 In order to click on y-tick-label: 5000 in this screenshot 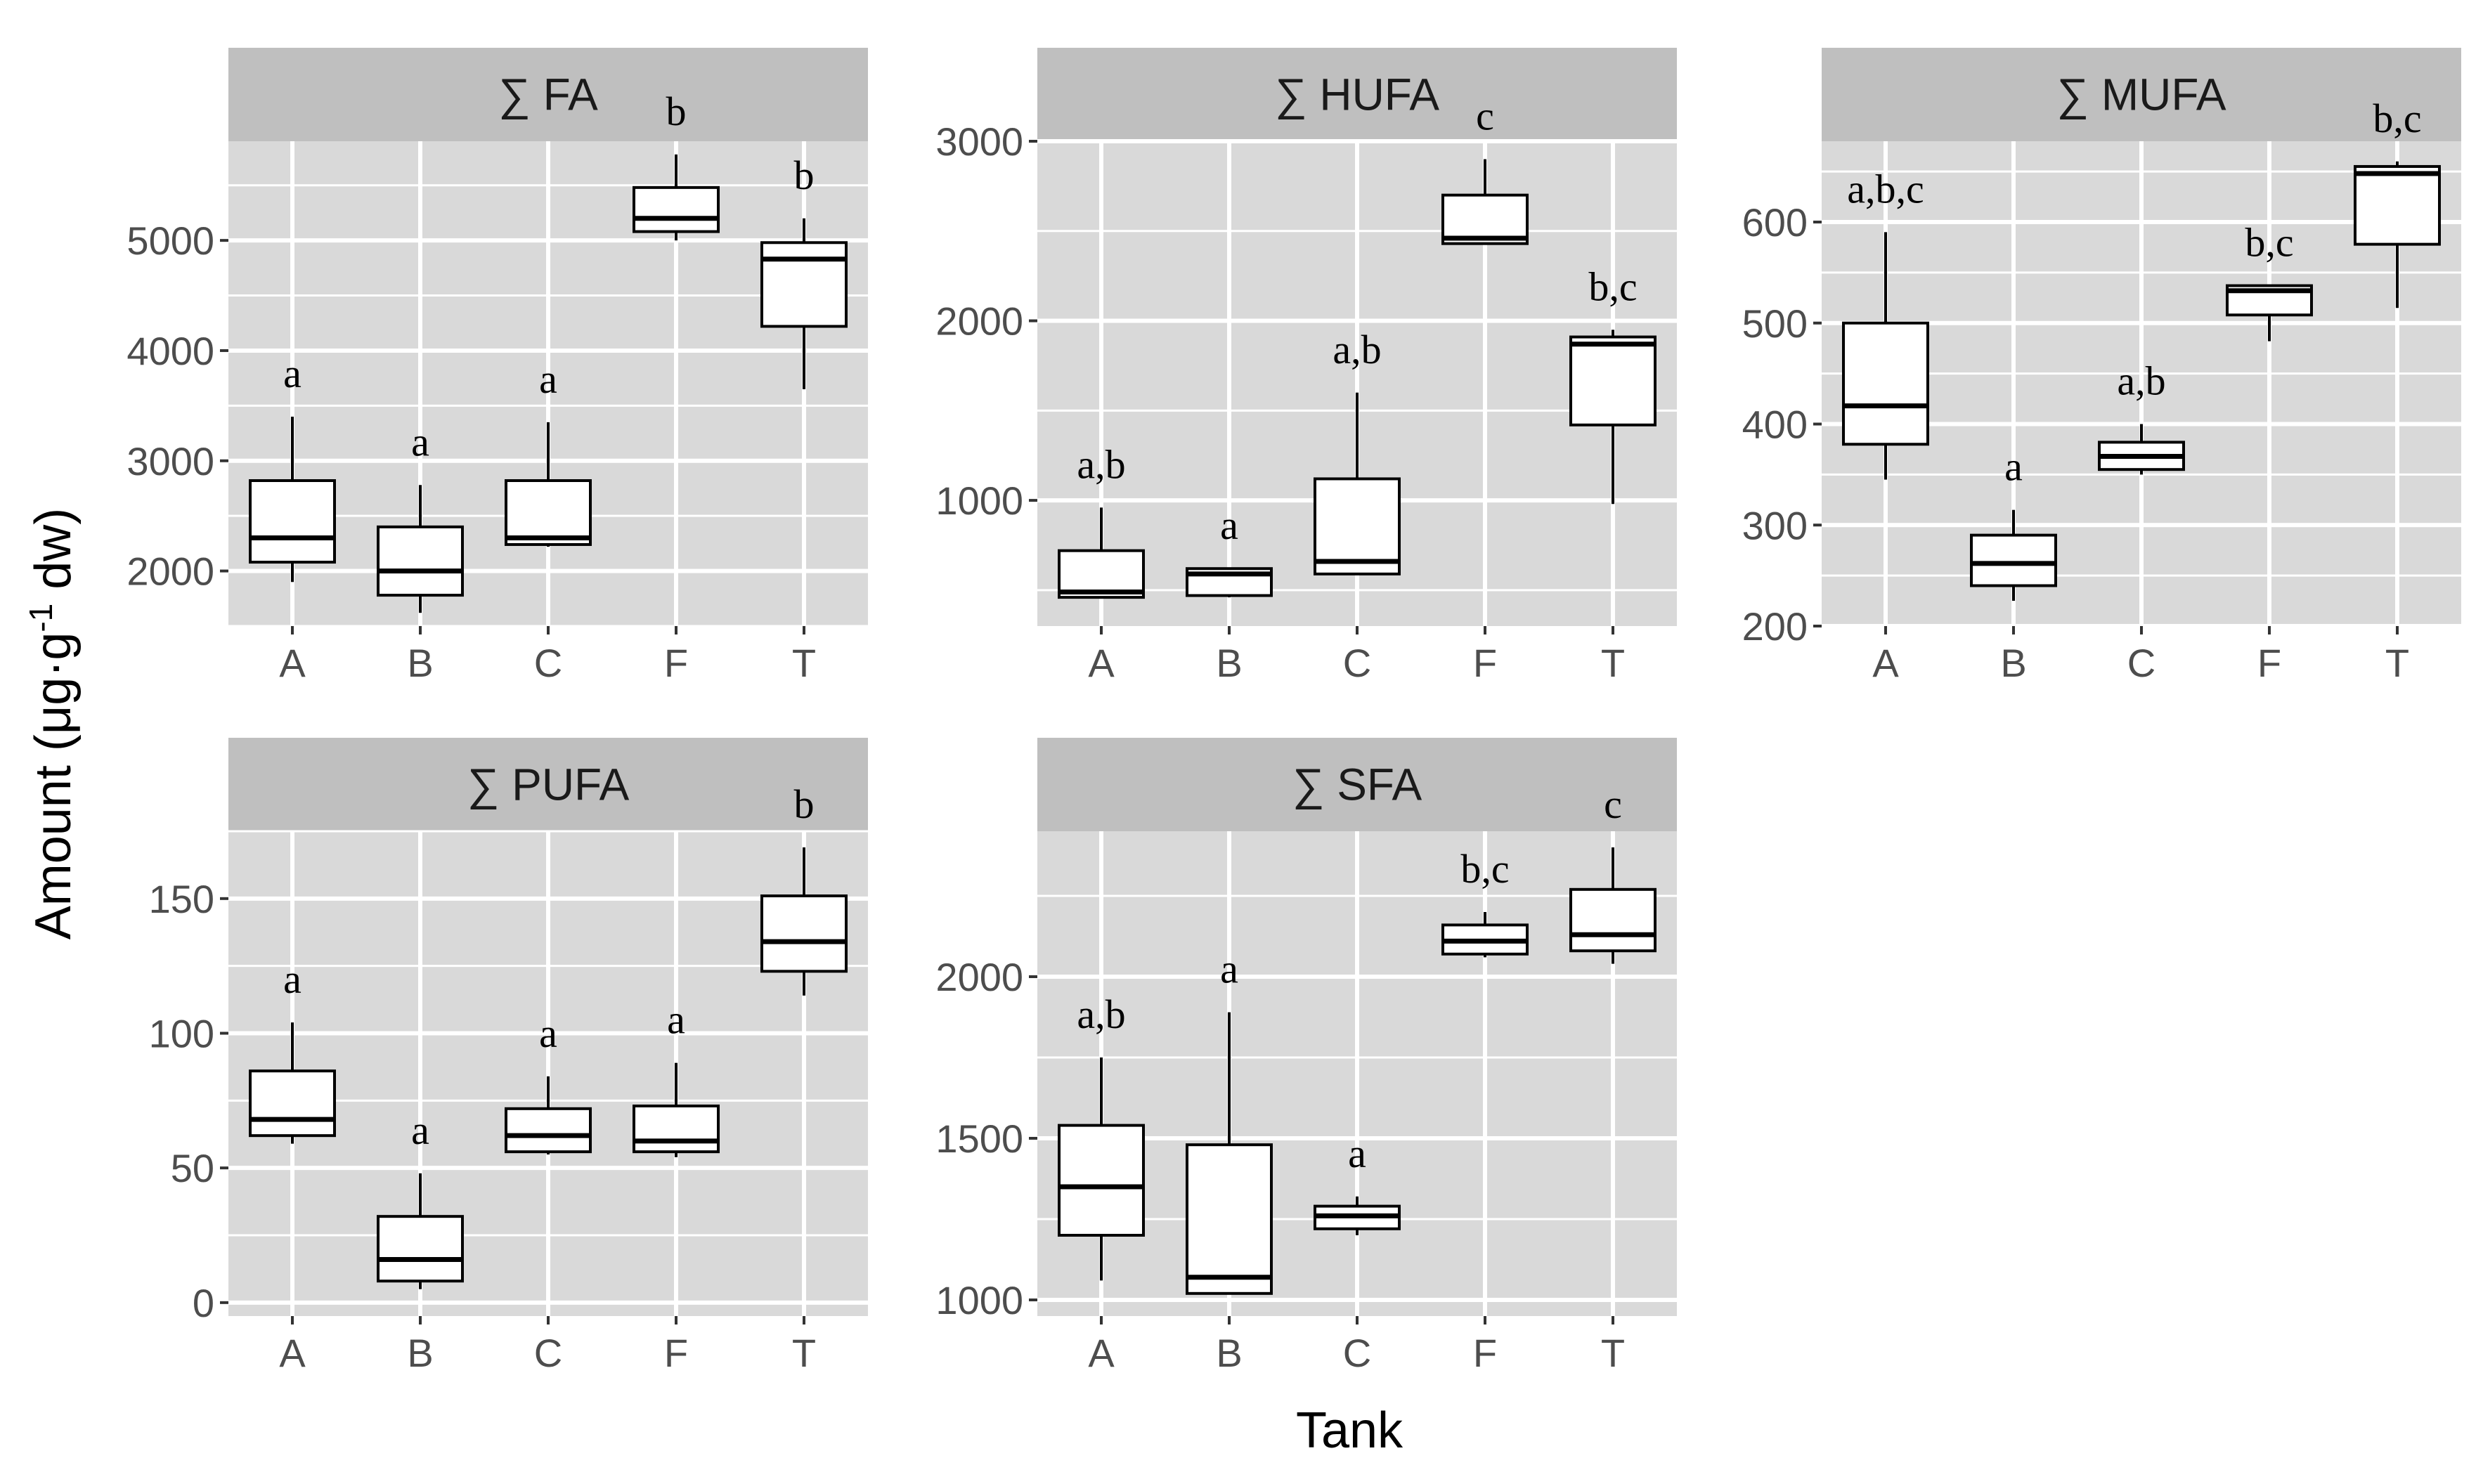, I will do `click(171, 241)`.